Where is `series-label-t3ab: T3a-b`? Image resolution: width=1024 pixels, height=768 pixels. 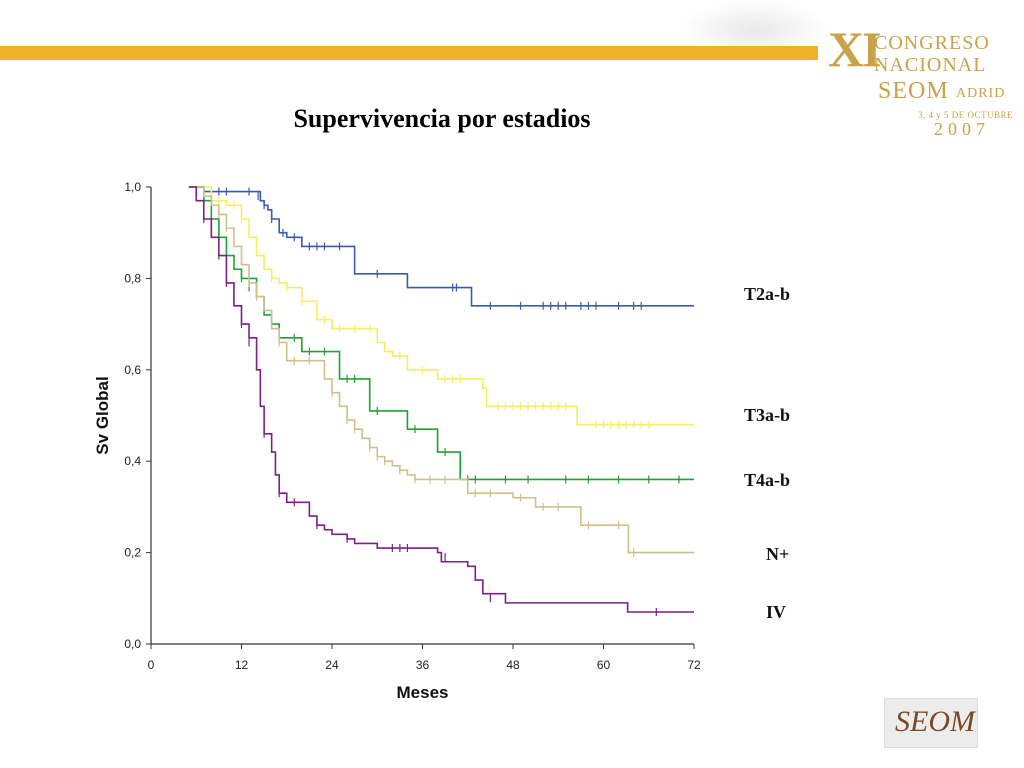 series-label-t3ab: T3a-b is located at coordinates (767, 415).